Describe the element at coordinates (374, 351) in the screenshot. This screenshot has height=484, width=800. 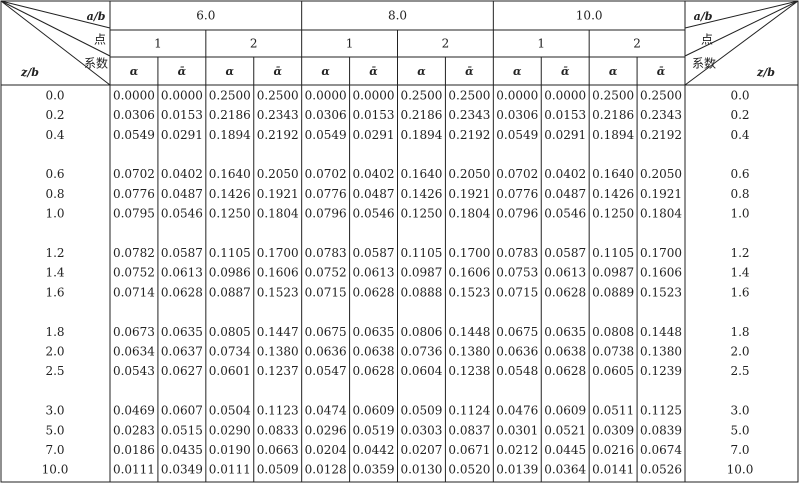
I see `cell: 0.0638` at that location.